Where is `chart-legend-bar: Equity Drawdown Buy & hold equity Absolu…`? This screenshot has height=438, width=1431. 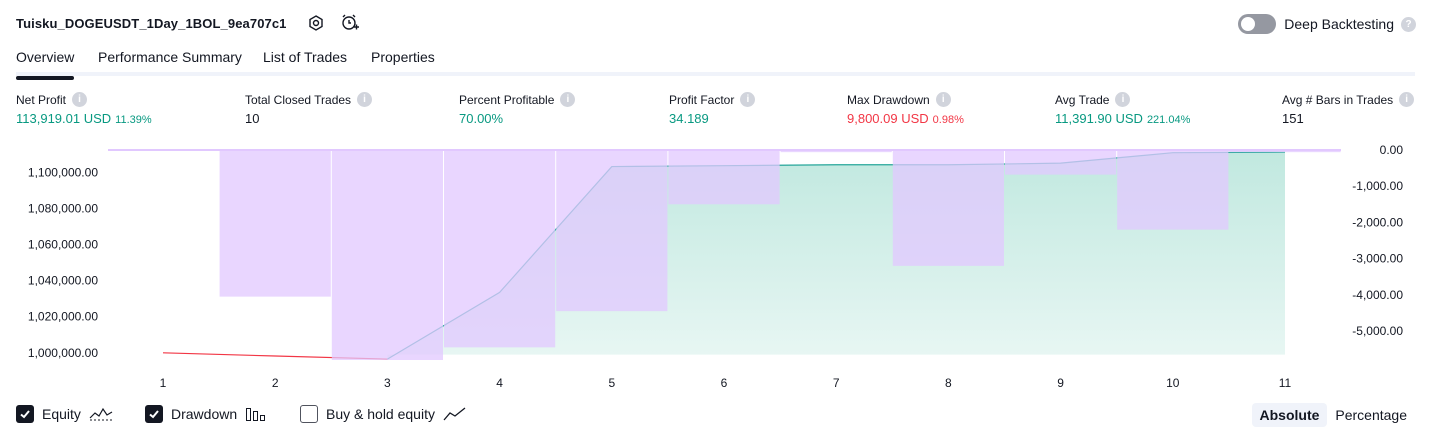 chart-legend-bar: Equity Drawdown Buy & hold equity Absolu… is located at coordinates (715, 415).